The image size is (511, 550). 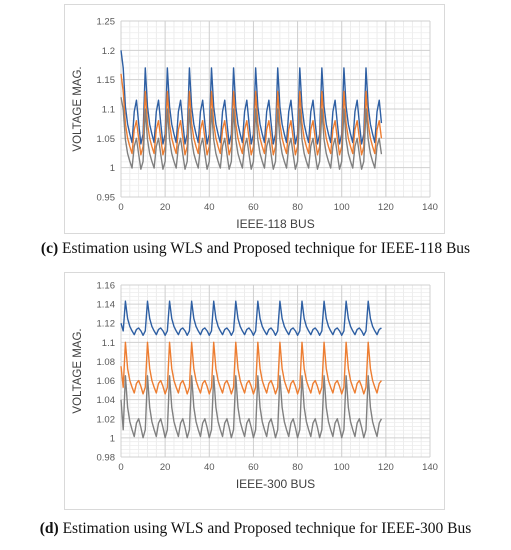 What do you see at coordinates (253, 207) in the screenshot?
I see `c-x-tick-label: 60` at bounding box center [253, 207].